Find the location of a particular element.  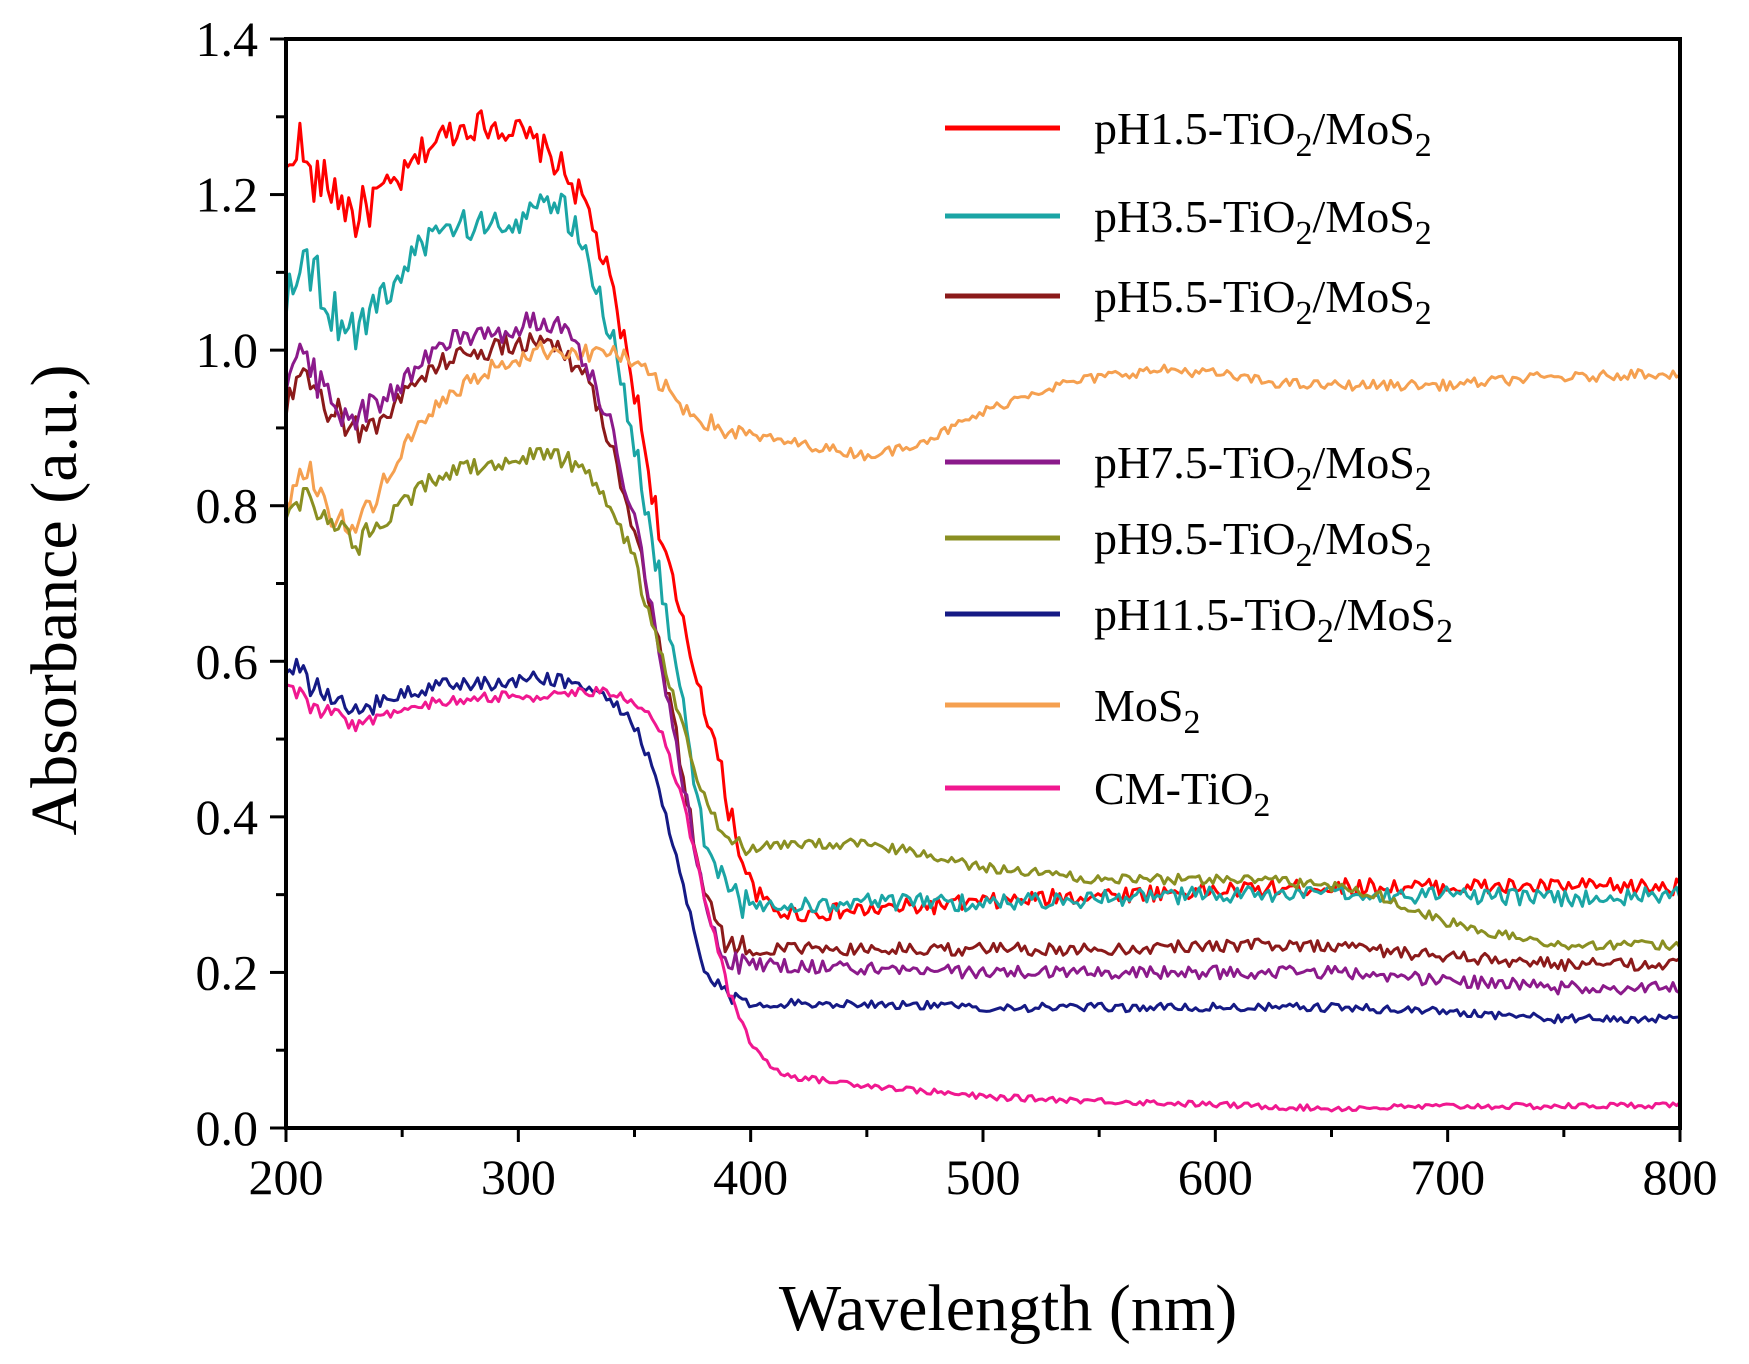

legend-label: pH1.5-TiO2/MoS2 is located at coordinates (1263, 133).